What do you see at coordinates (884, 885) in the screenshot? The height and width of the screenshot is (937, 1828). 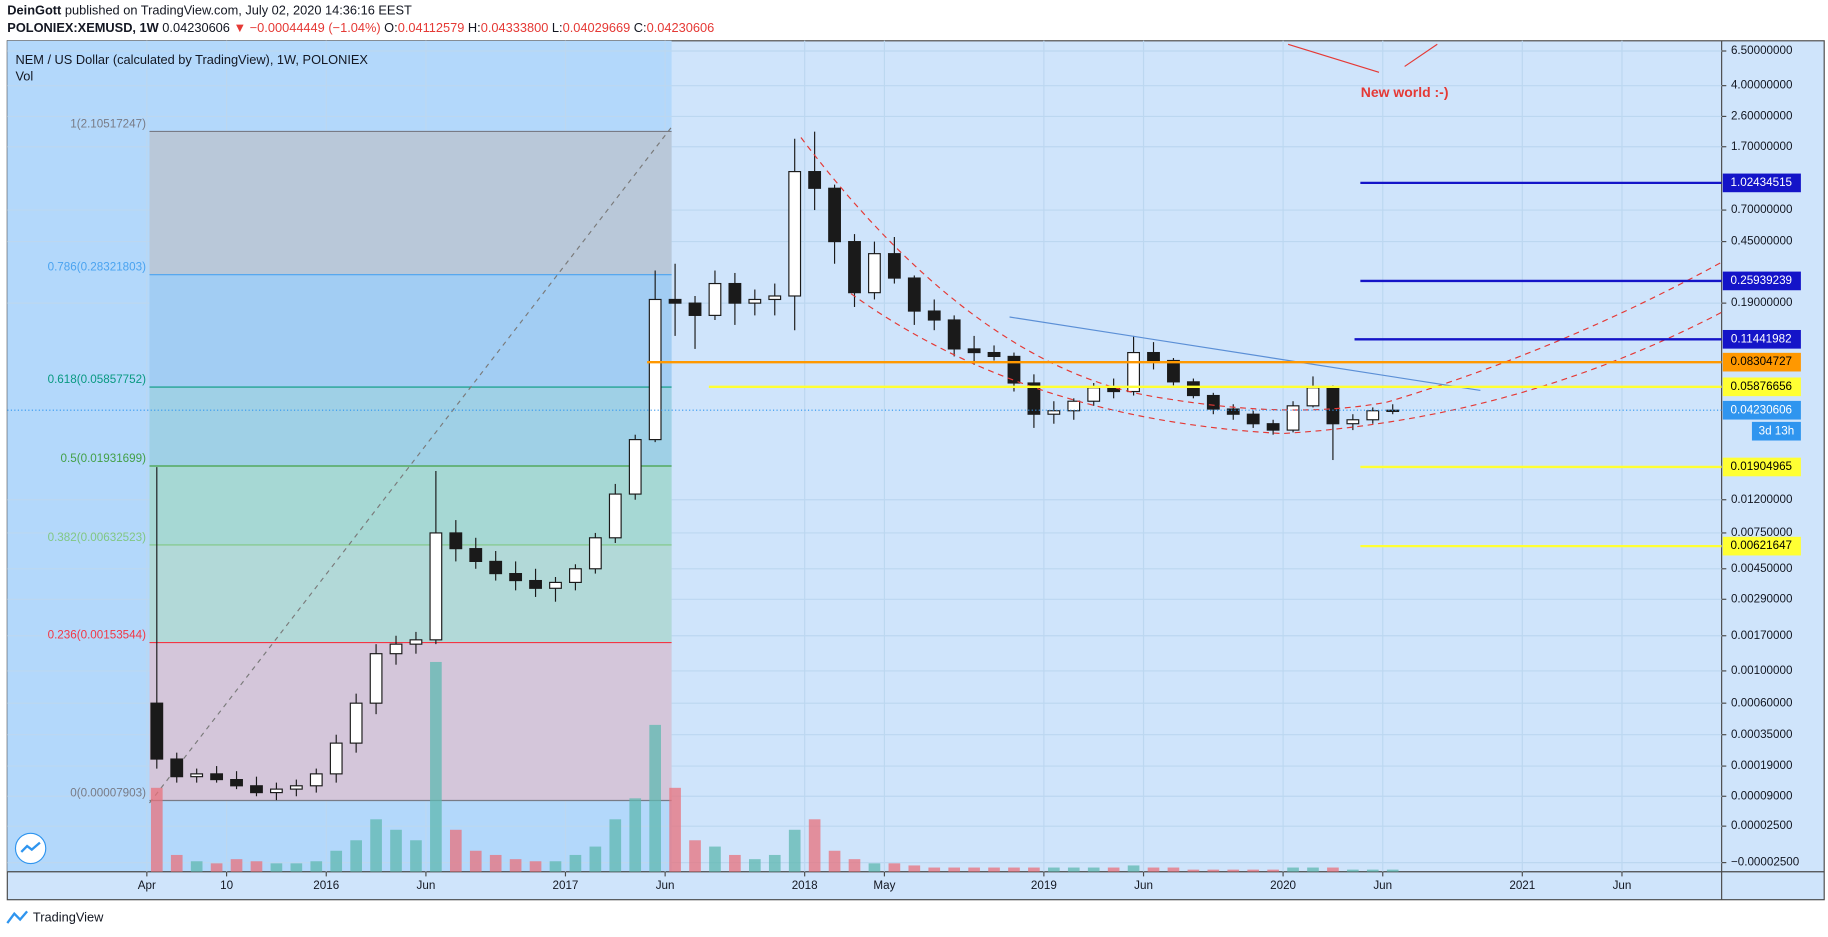 I see `x-tick-label: May` at bounding box center [884, 885].